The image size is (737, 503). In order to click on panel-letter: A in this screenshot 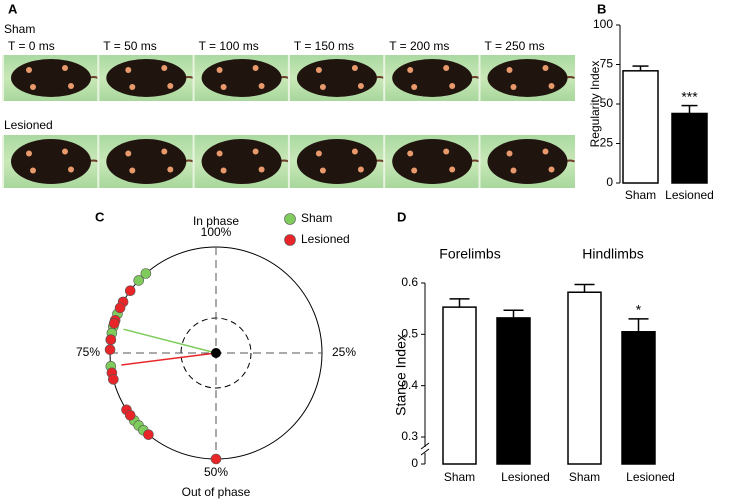, I will do `click(13, 8)`.